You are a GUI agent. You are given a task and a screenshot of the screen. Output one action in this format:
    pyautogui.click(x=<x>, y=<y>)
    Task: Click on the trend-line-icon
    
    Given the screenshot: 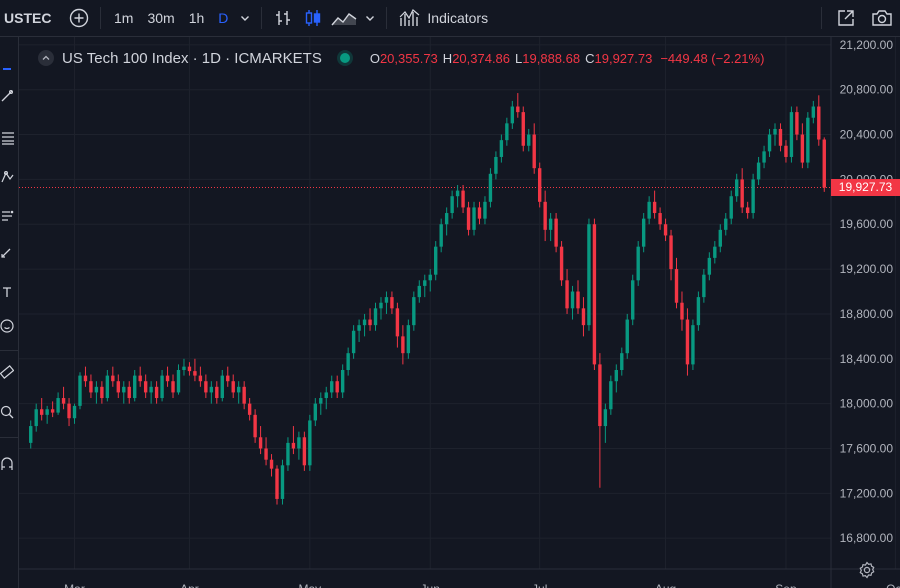 What is the action you would take?
    pyautogui.click(x=7, y=96)
    